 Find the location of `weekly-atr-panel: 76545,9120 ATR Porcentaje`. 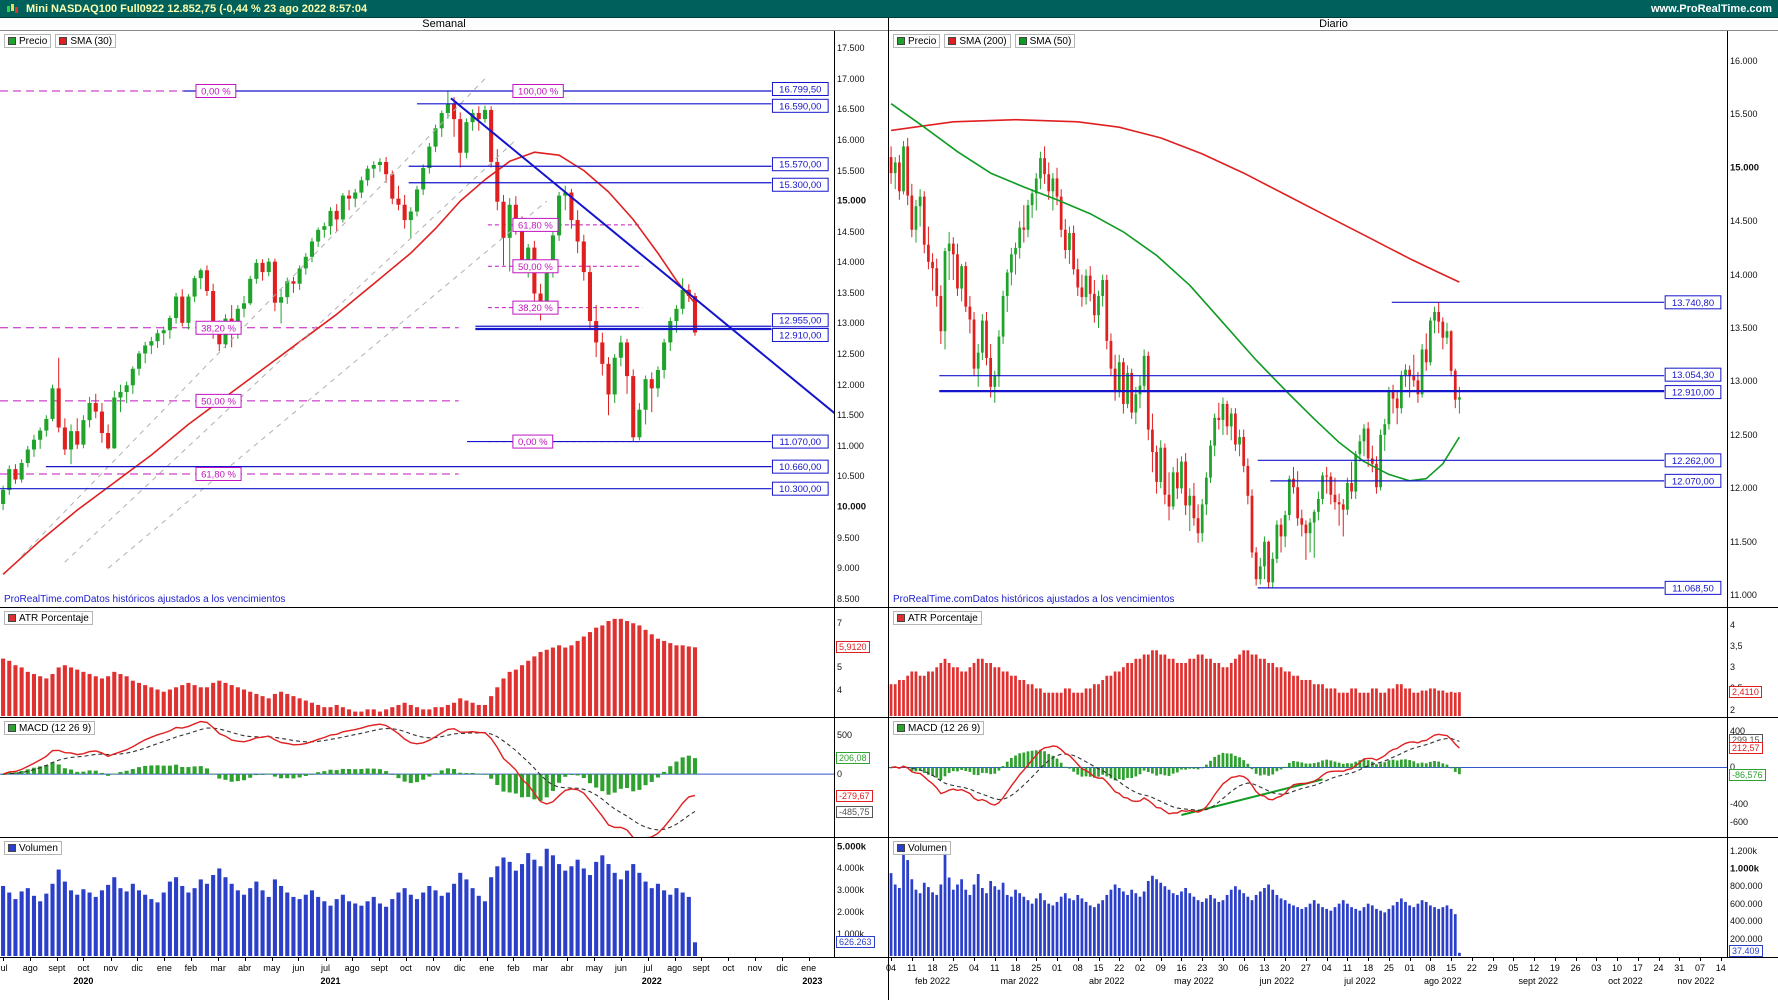

weekly-atr-panel: 76545,9120 ATR Porcentaje is located at coordinates (444, 663).